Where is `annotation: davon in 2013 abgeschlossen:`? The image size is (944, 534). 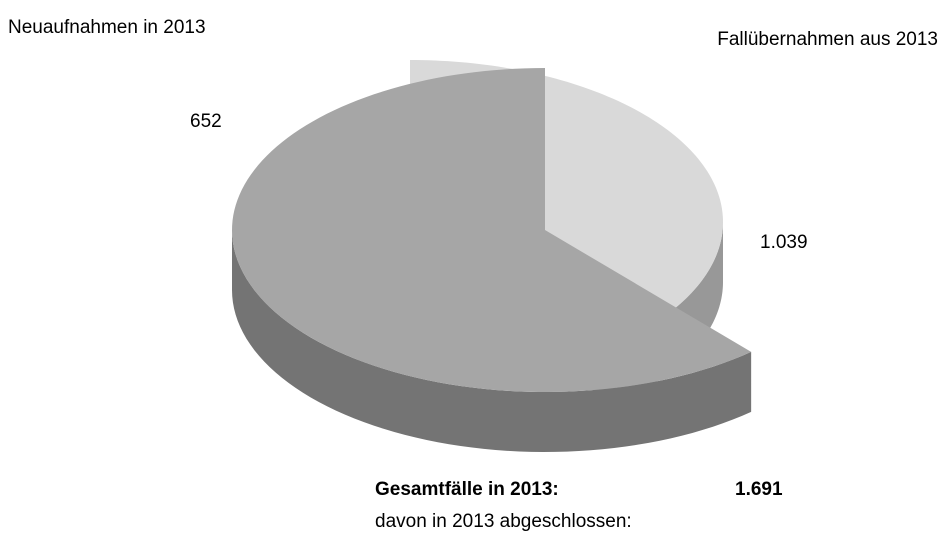 annotation: davon in 2013 abgeschlossen: is located at coordinates (503, 521).